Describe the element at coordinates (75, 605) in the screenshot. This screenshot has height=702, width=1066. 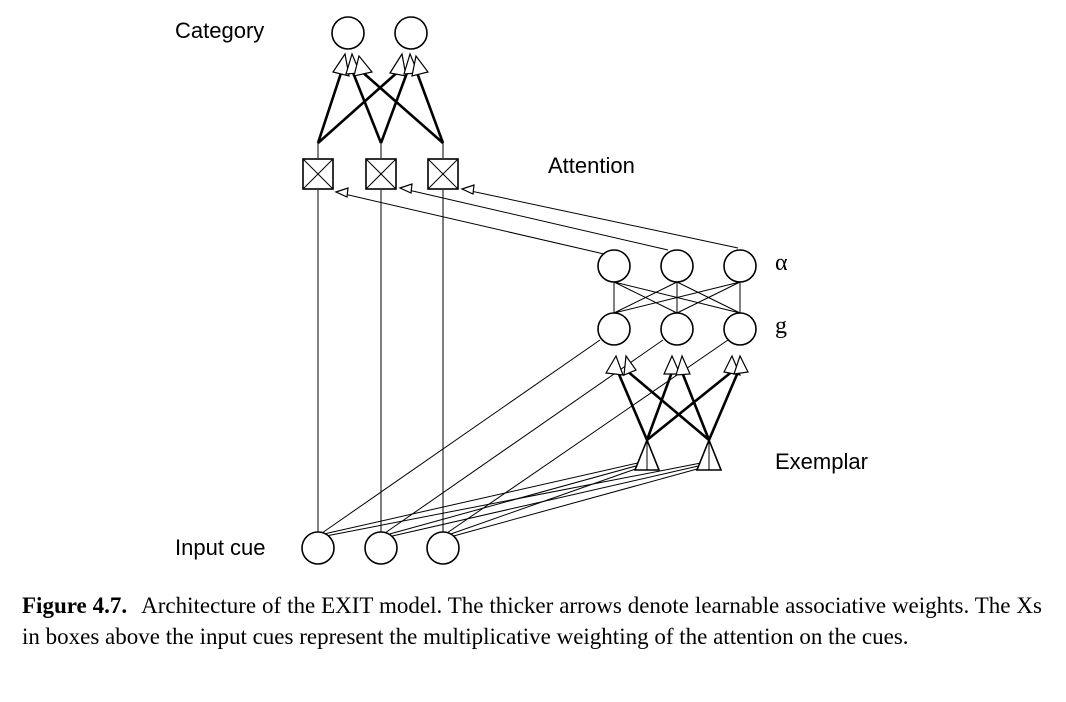
I see `figure-number: Figure 4.7.` at that location.